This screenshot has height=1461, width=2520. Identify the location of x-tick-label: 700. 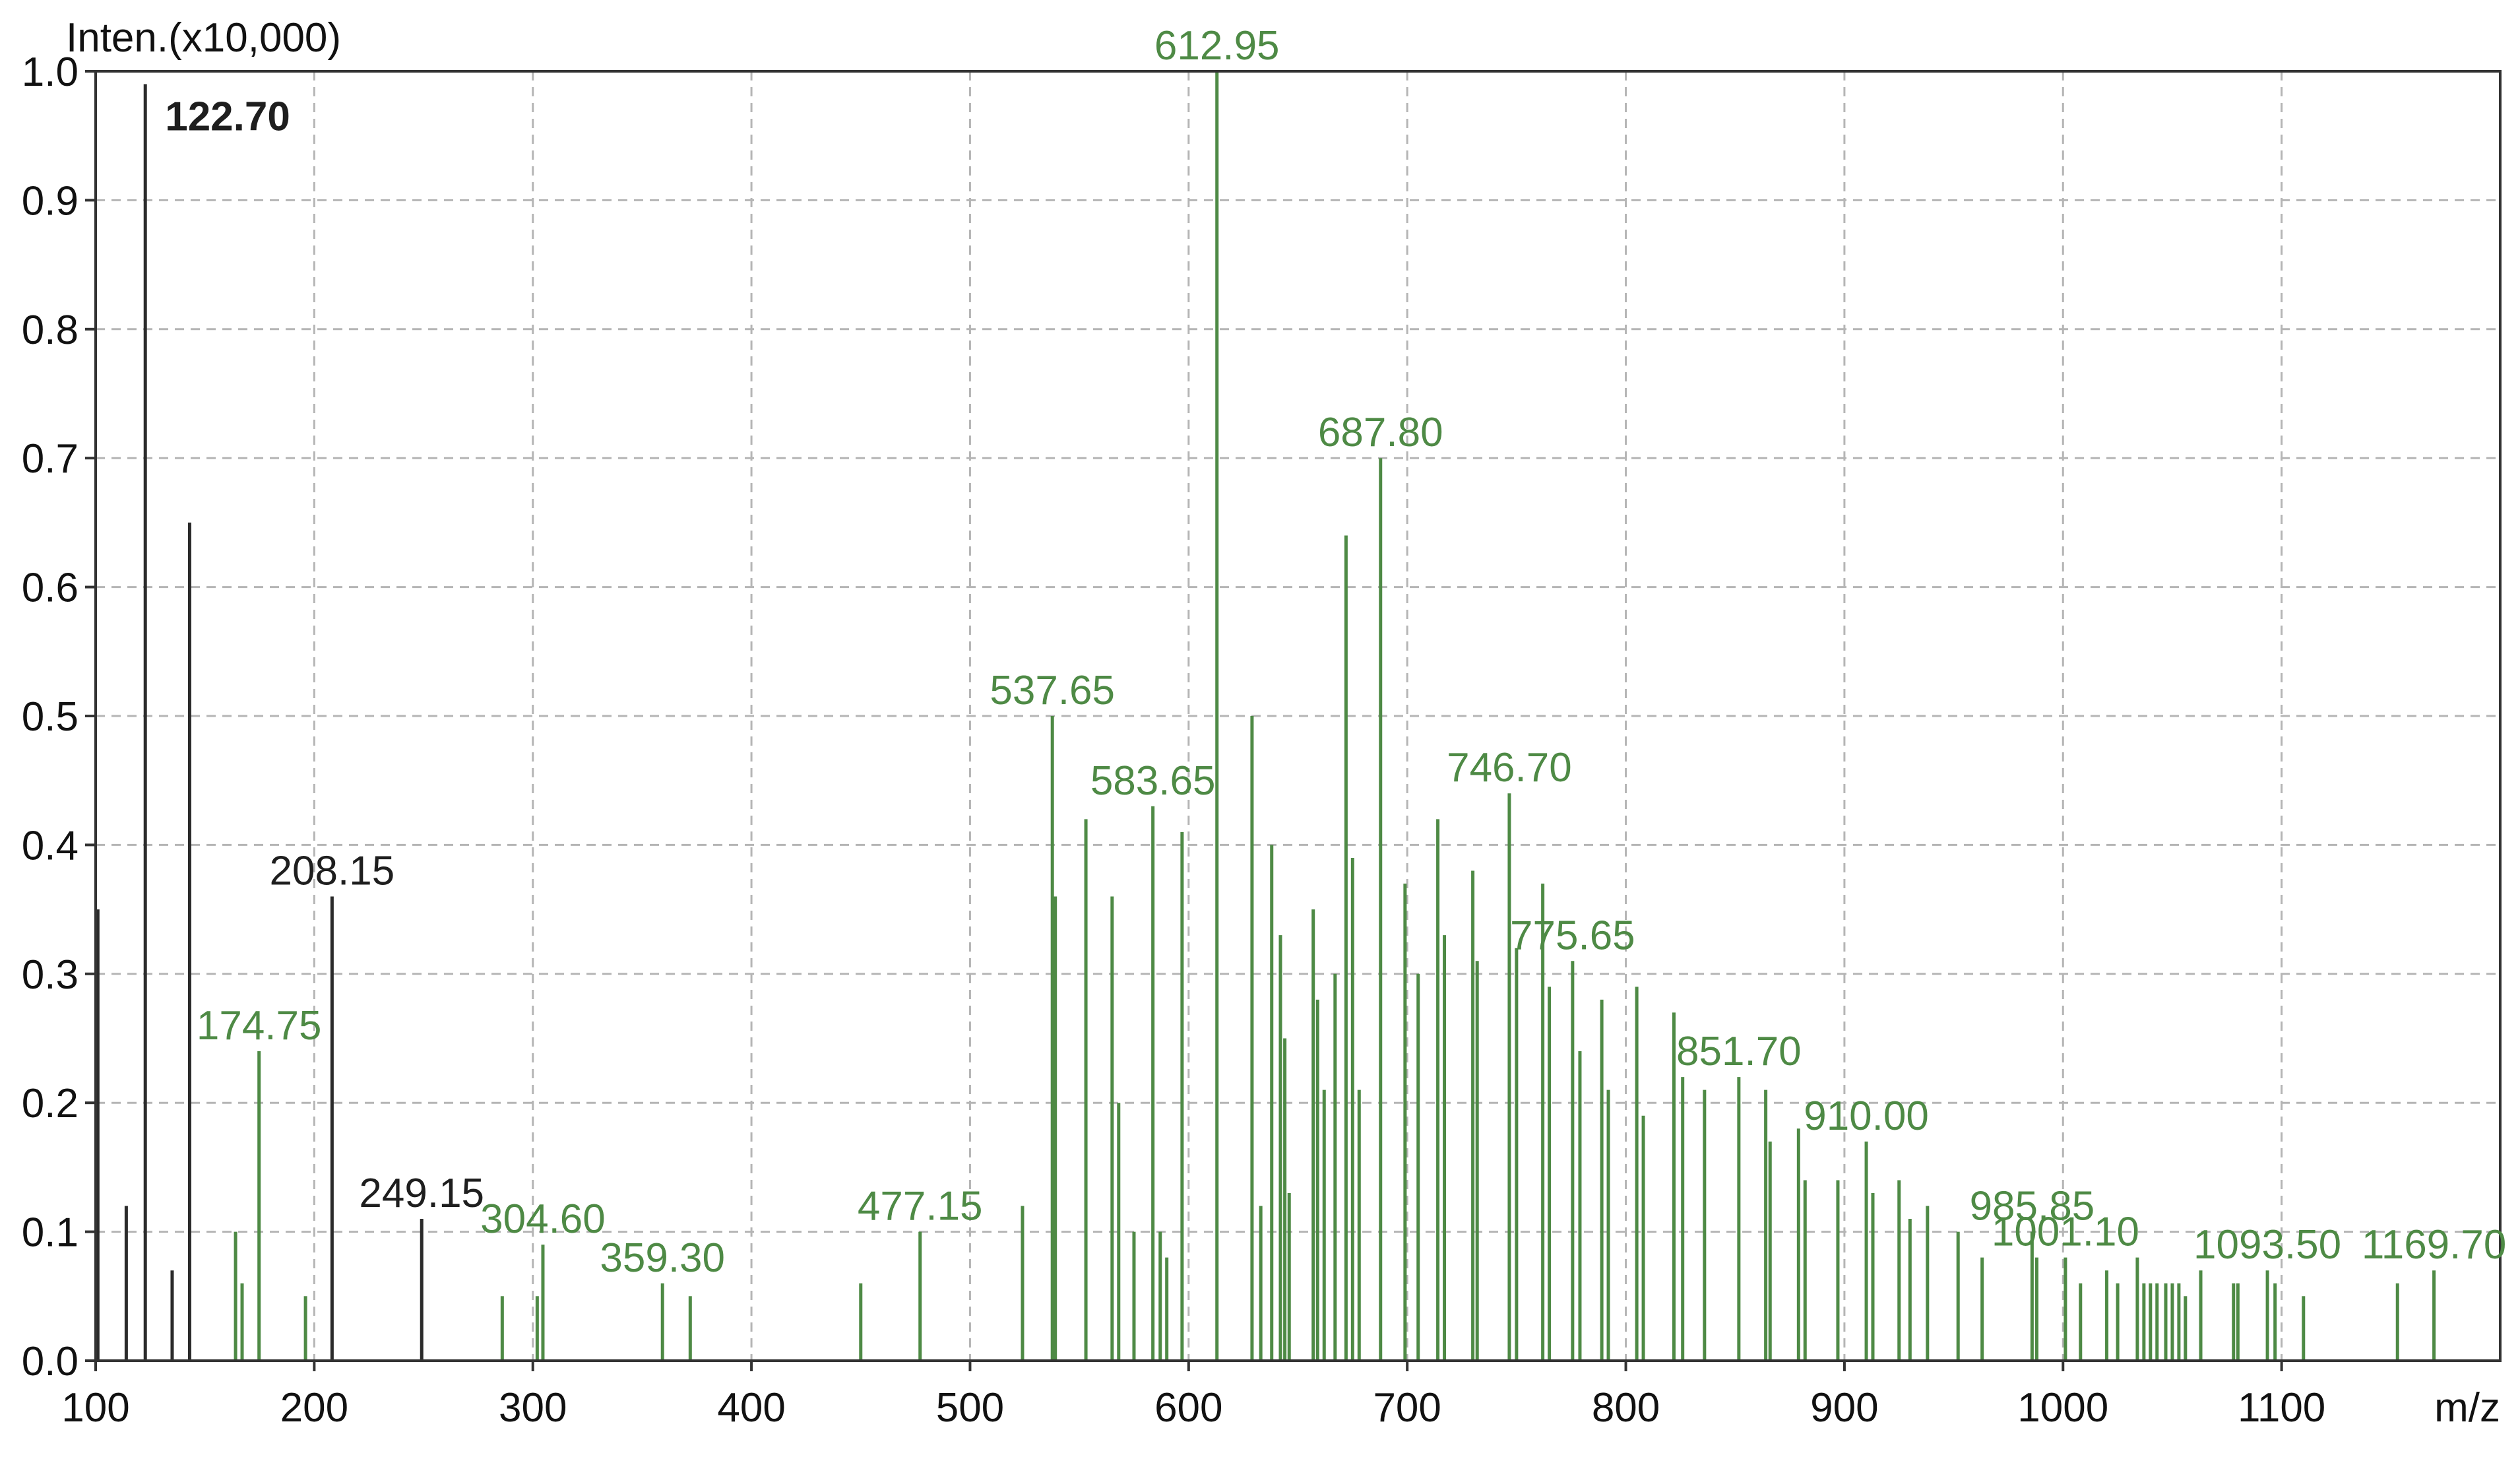
(1407, 1408).